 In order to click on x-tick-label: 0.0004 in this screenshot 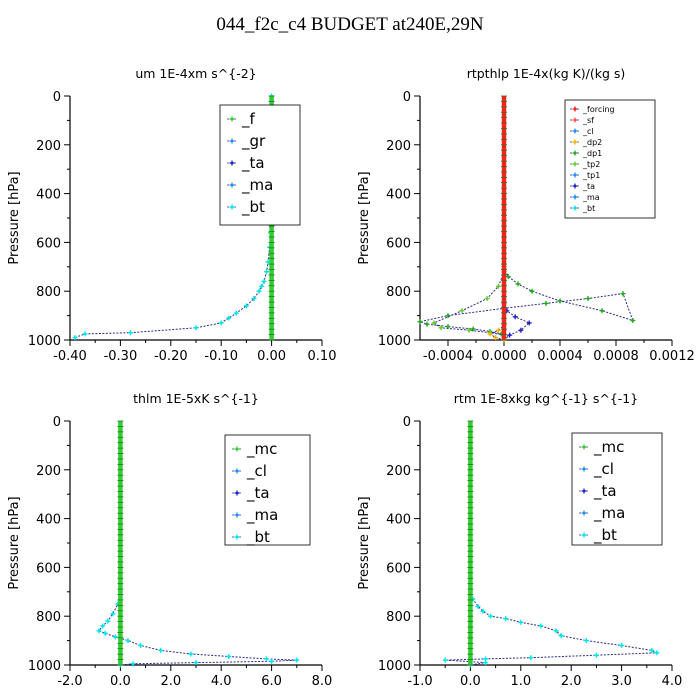, I will do `click(560, 356)`.